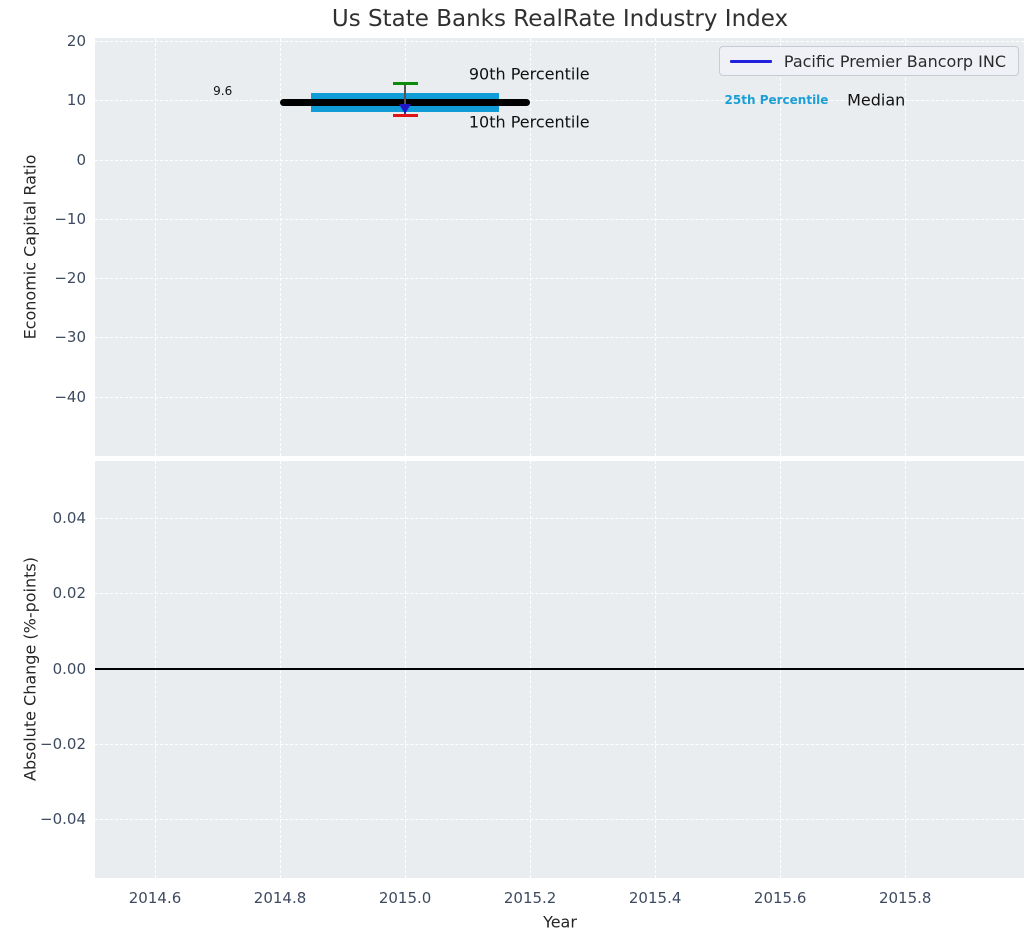  I want to click on x-tick-label: 2015.8, so click(905, 898).